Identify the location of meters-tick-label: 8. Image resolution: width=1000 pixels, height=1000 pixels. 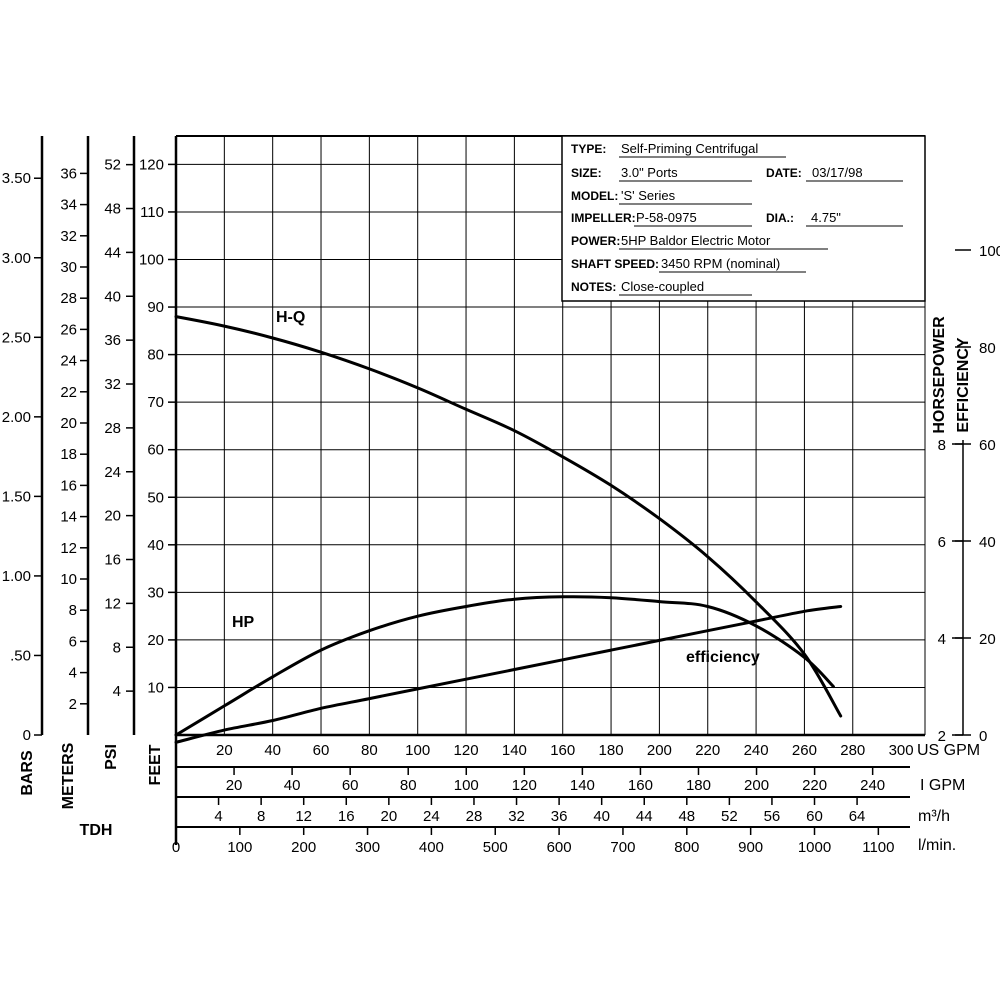
(73, 610).